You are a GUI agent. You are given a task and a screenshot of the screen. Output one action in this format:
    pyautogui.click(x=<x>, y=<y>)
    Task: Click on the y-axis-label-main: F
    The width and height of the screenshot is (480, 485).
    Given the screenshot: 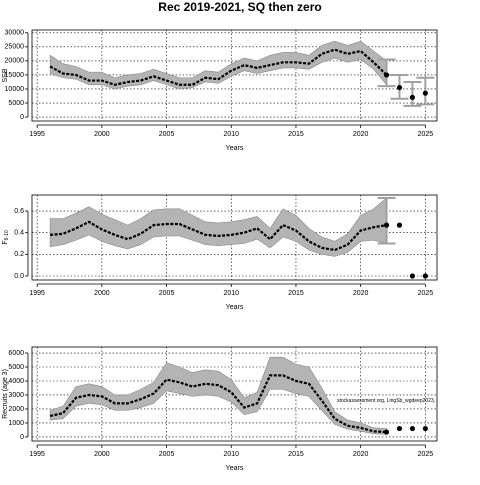 What is the action you would take?
    pyautogui.click(x=5, y=242)
    